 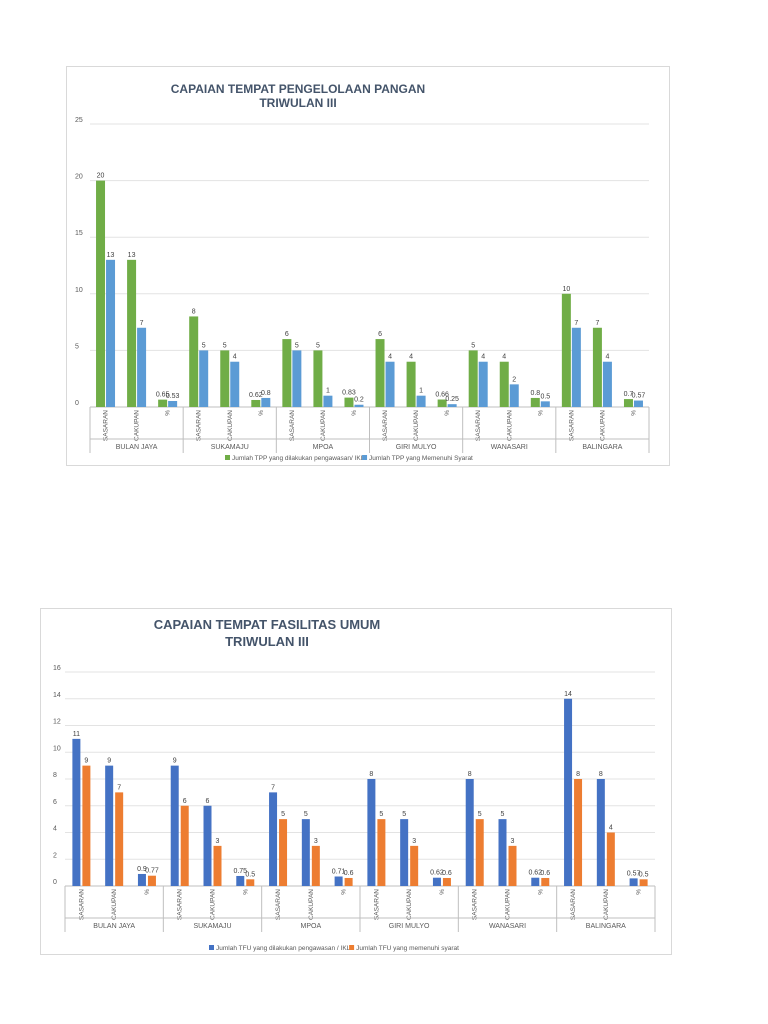 What do you see at coordinates (175, 761) in the screenshot?
I see `data-label: 9` at bounding box center [175, 761].